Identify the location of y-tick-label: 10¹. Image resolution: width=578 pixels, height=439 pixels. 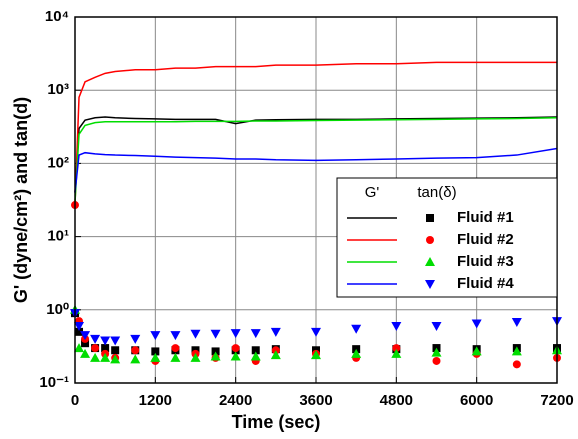
(58, 236).